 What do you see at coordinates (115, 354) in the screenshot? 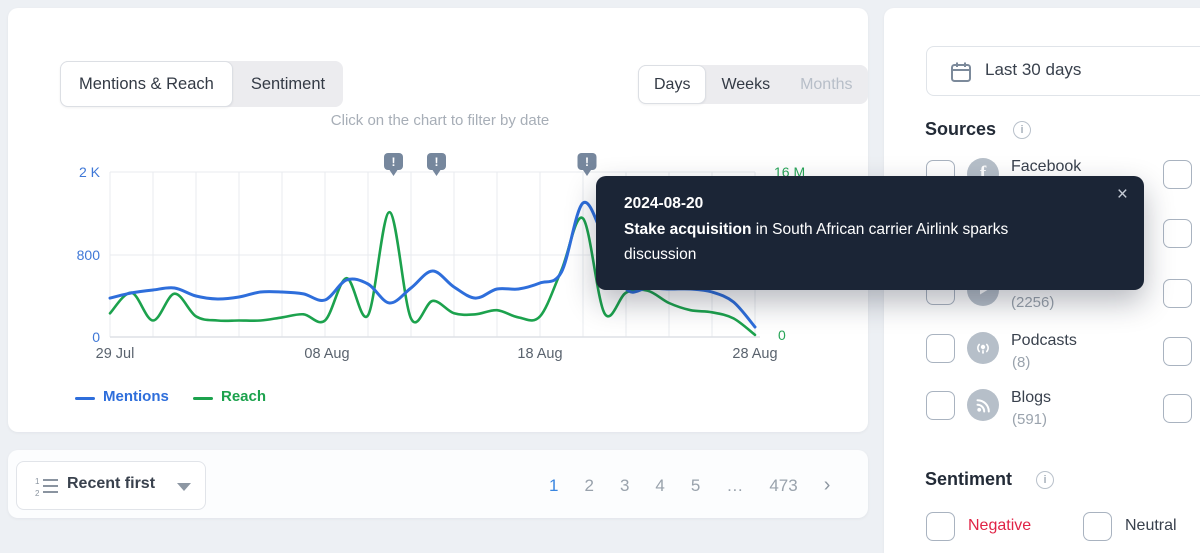
I see `x-axis-tick-29jul: 29 Jul` at bounding box center [115, 354].